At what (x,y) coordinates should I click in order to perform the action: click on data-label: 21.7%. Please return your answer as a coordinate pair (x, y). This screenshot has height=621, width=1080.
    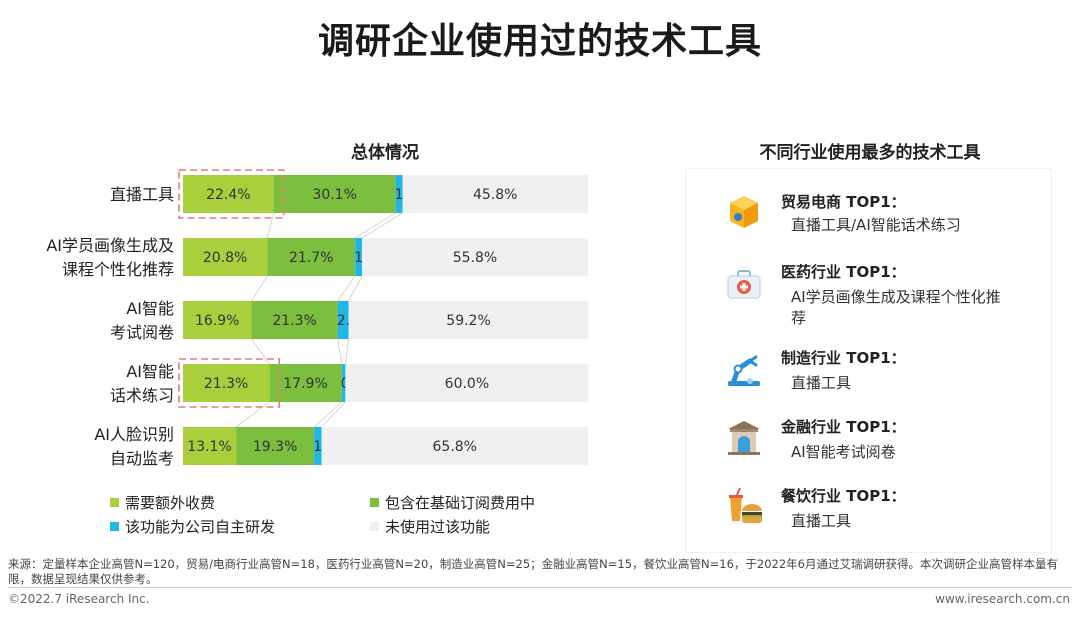
    Looking at the image, I should click on (311, 258).